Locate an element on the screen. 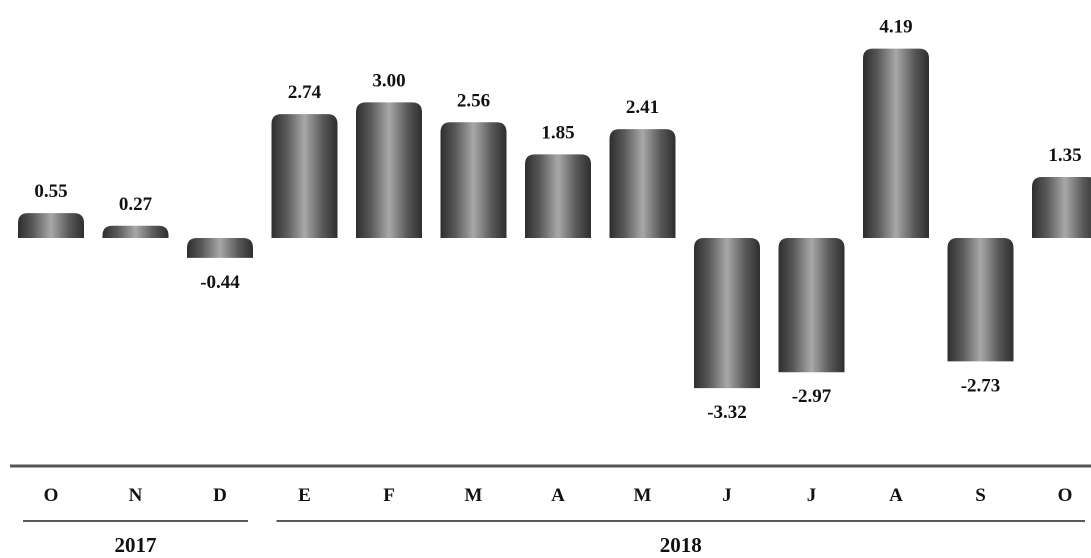  value-label-6: 2.56 is located at coordinates (473, 100).